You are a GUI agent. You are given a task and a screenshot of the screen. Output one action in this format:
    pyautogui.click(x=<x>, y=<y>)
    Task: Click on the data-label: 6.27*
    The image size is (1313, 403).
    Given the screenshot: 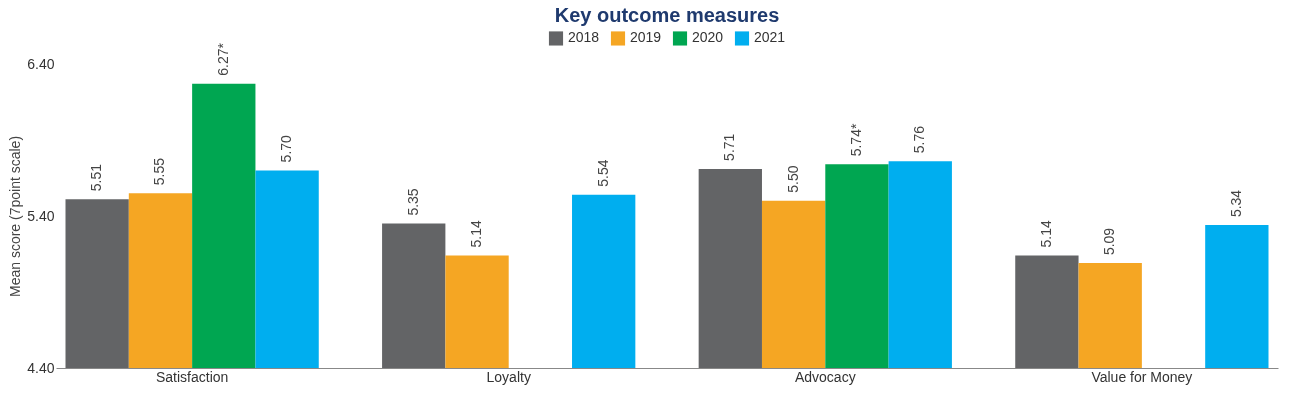 What is the action you would take?
    pyautogui.click(x=222, y=59)
    